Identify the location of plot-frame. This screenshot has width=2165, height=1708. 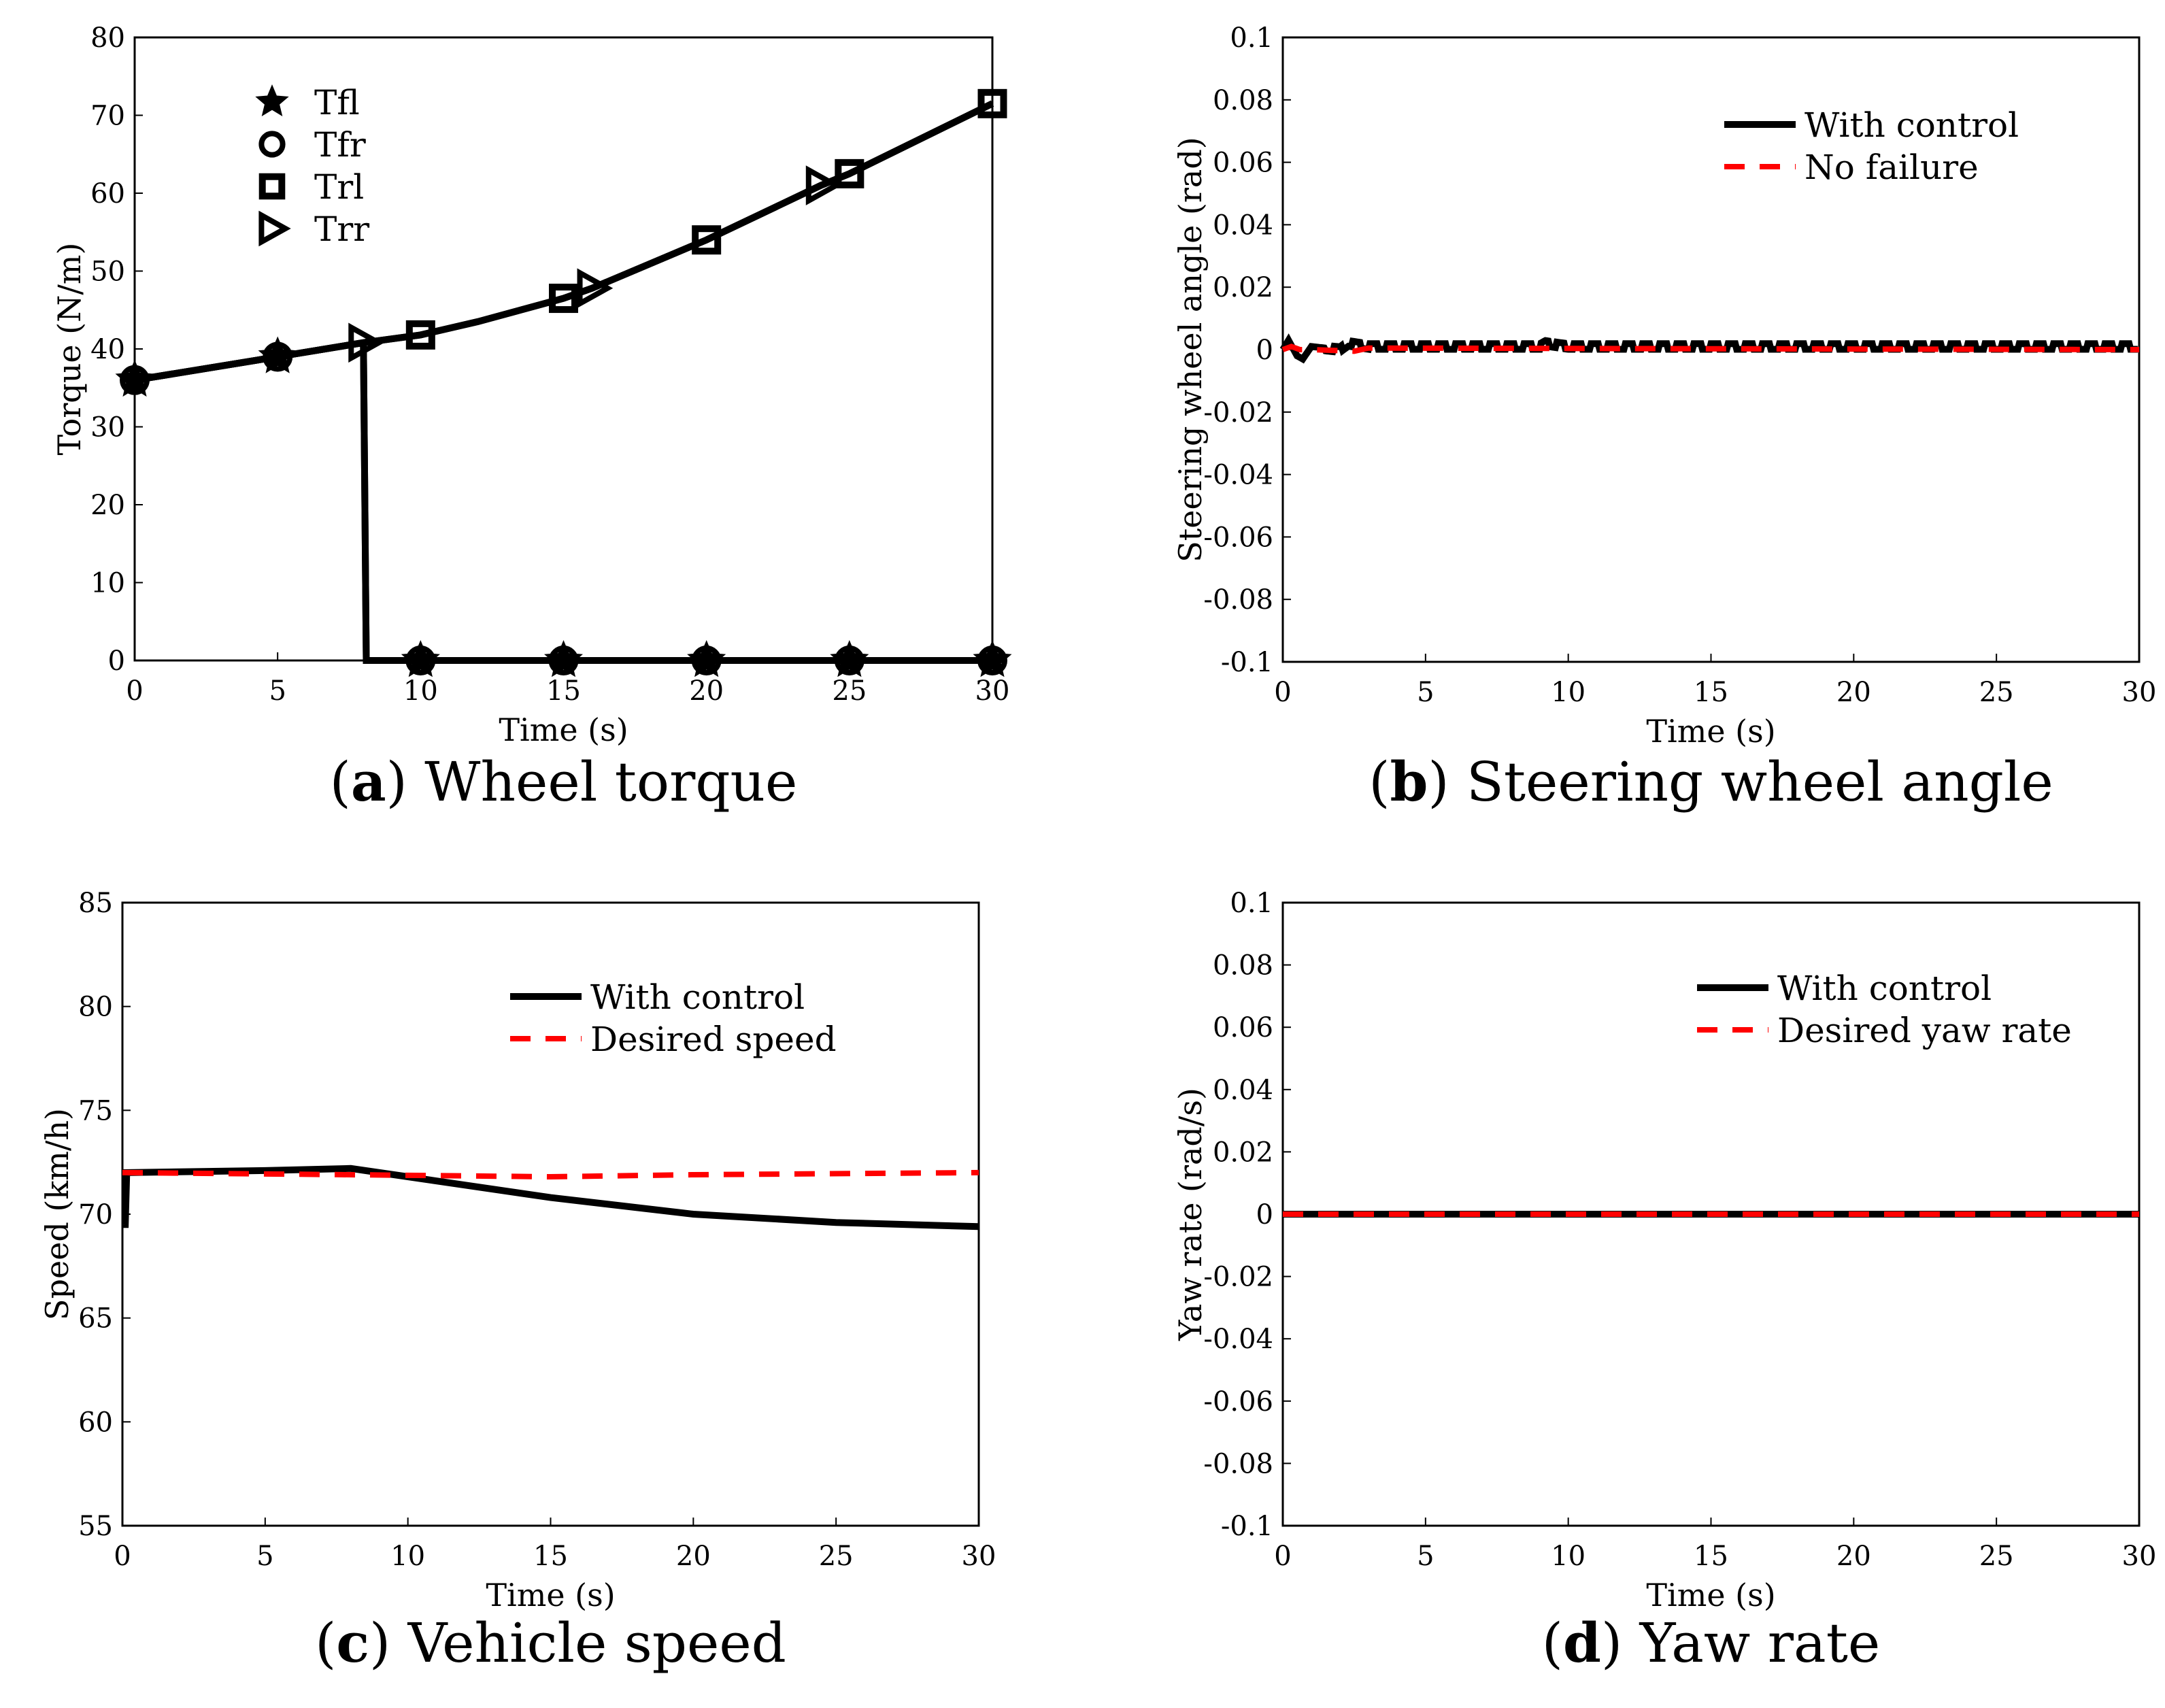
(563, 349).